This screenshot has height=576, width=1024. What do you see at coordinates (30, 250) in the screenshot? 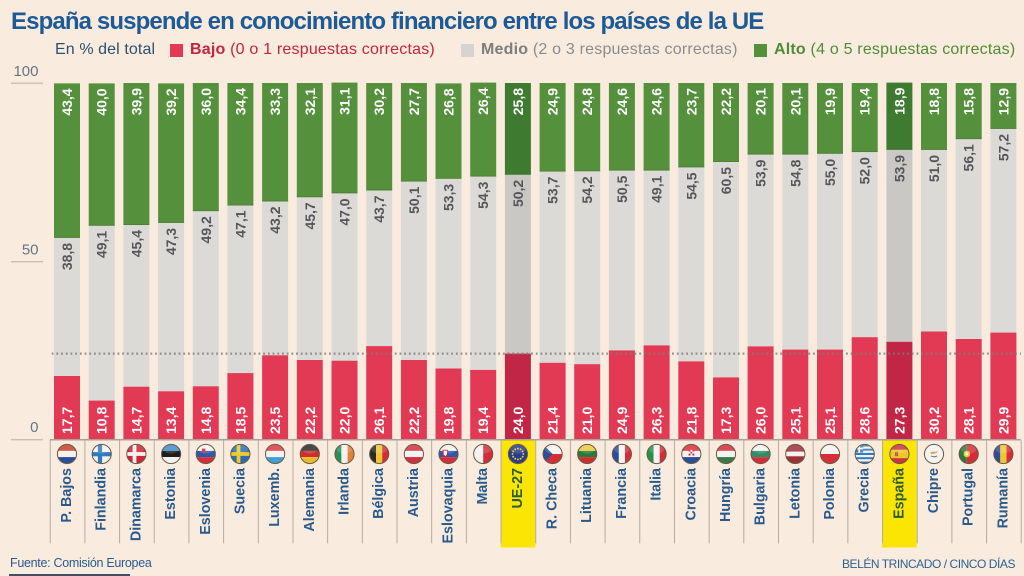
I see `svg-text: 50` at bounding box center [30, 250].